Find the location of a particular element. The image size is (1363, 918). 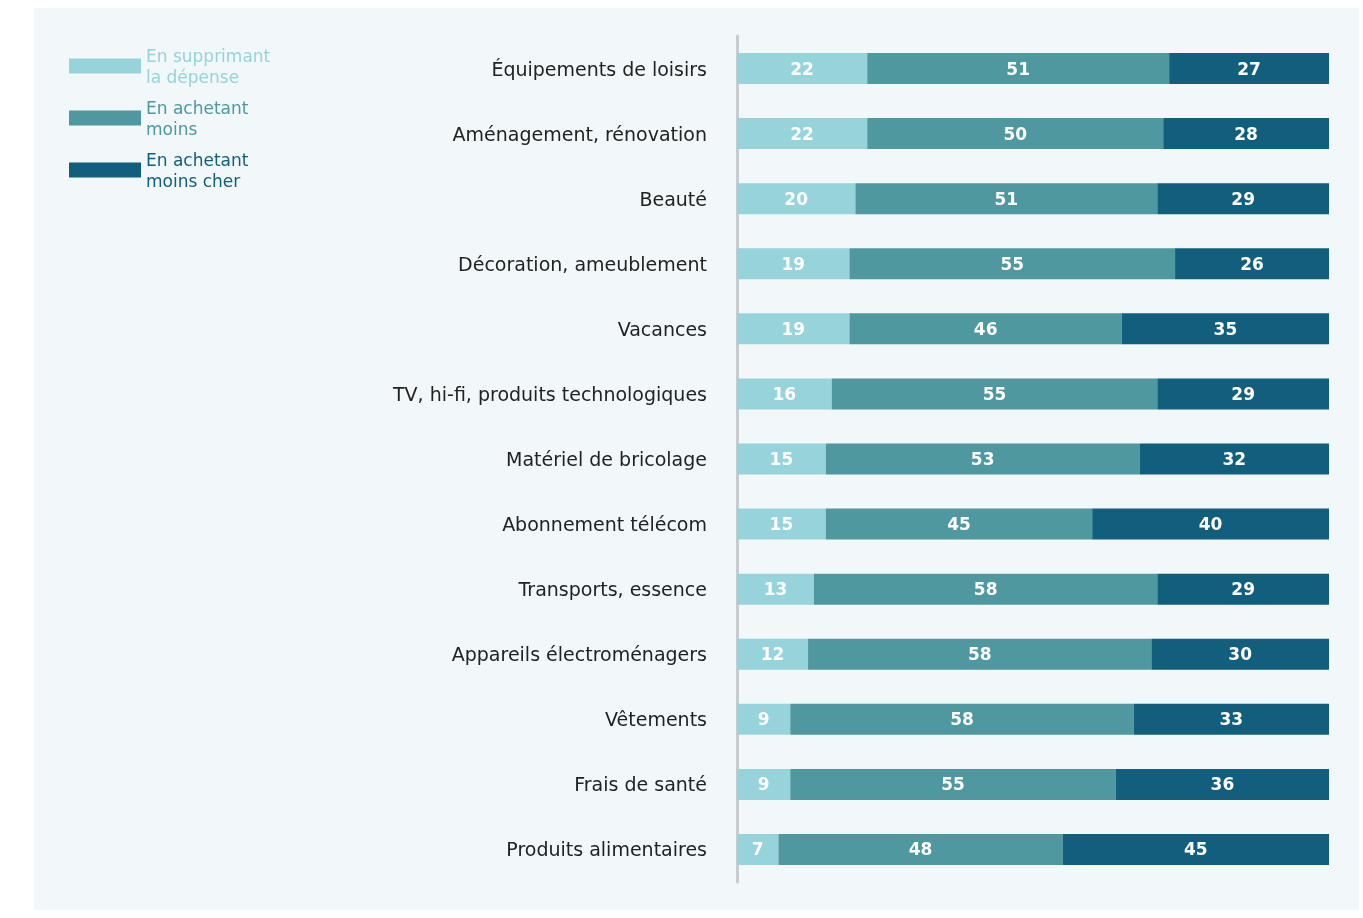

data-label: 50 is located at coordinates (1015, 133).